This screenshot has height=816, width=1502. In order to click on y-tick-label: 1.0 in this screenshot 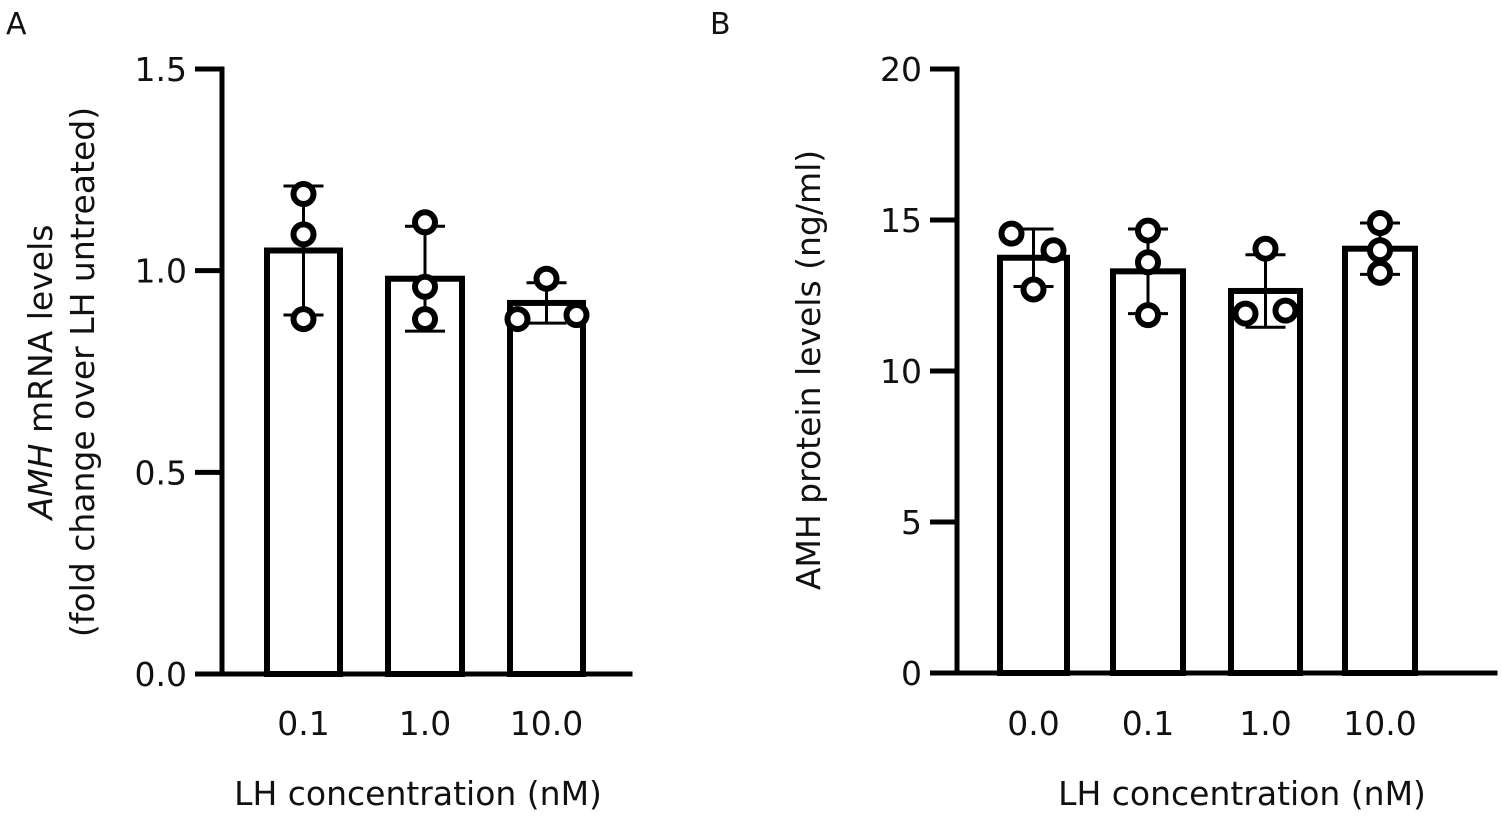, I will do `click(161, 271)`.